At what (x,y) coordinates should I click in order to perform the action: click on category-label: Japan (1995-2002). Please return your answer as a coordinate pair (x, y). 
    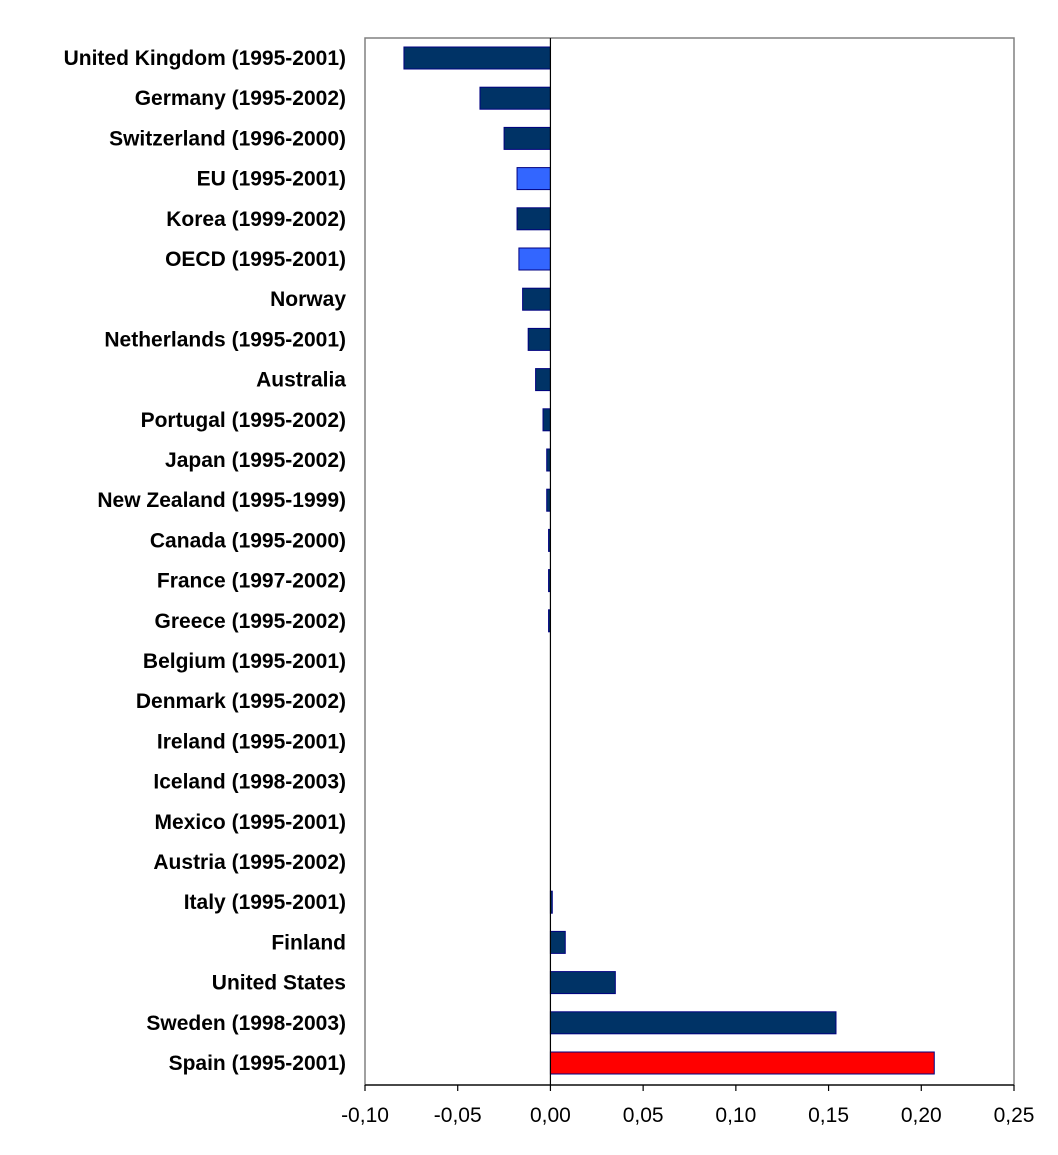
    Looking at the image, I should click on (255, 460).